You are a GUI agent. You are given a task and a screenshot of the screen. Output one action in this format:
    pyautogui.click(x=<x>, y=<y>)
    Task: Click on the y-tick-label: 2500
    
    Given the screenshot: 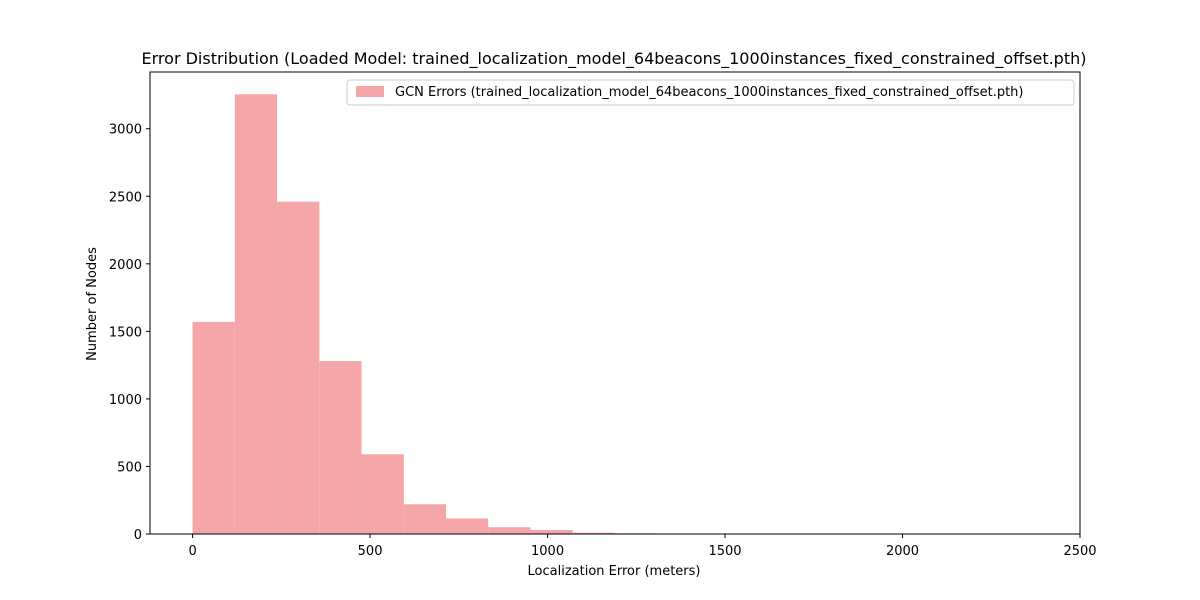 What is the action you would take?
    pyautogui.click(x=125, y=197)
    